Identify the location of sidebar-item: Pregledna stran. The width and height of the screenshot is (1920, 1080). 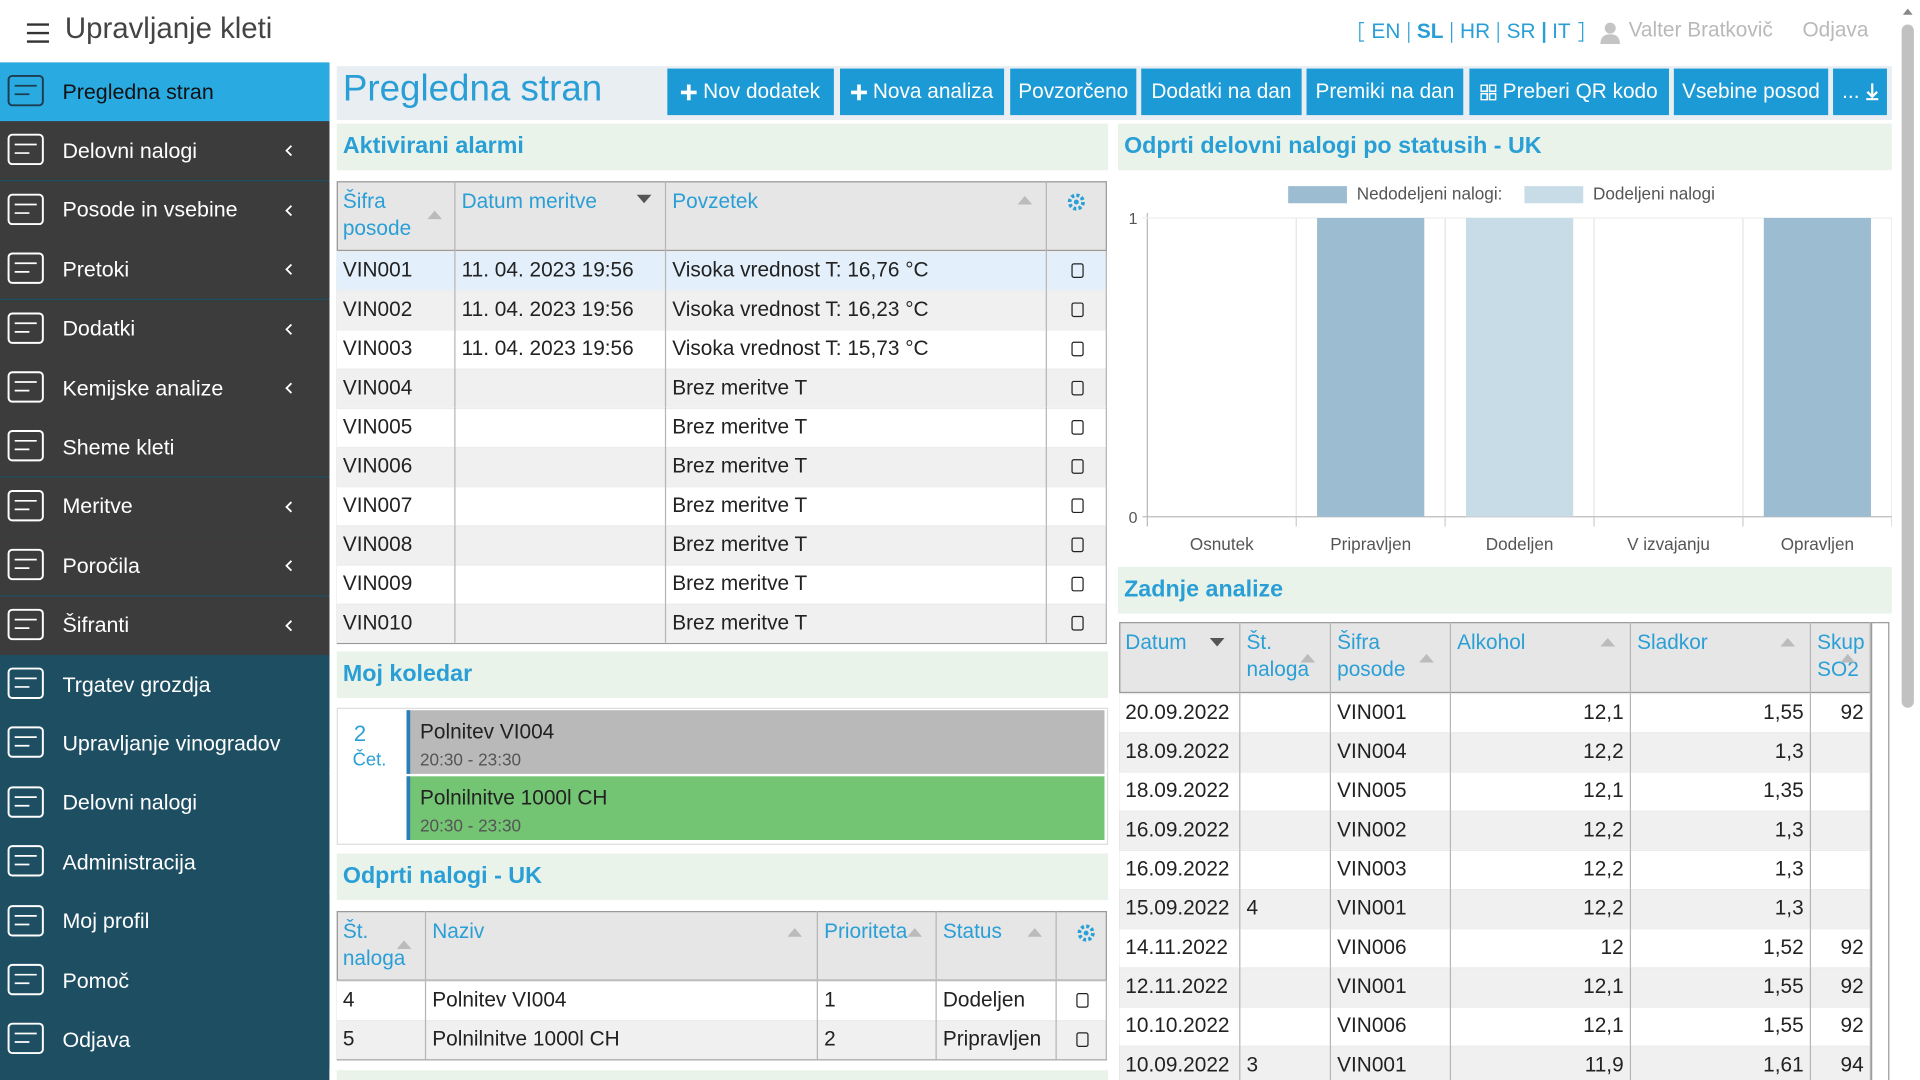
(165, 92).